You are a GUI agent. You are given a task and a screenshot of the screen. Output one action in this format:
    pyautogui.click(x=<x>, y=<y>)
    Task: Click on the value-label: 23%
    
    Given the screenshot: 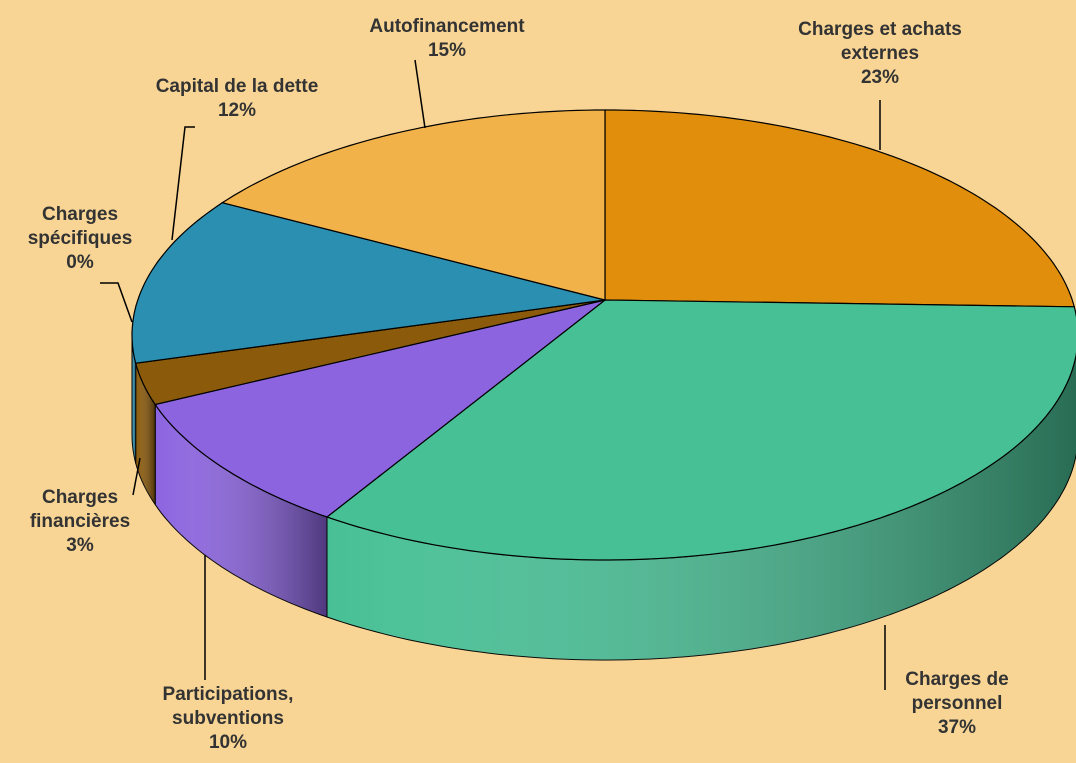 What is the action you would take?
    pyautogui.click(x=880, y=77)
    